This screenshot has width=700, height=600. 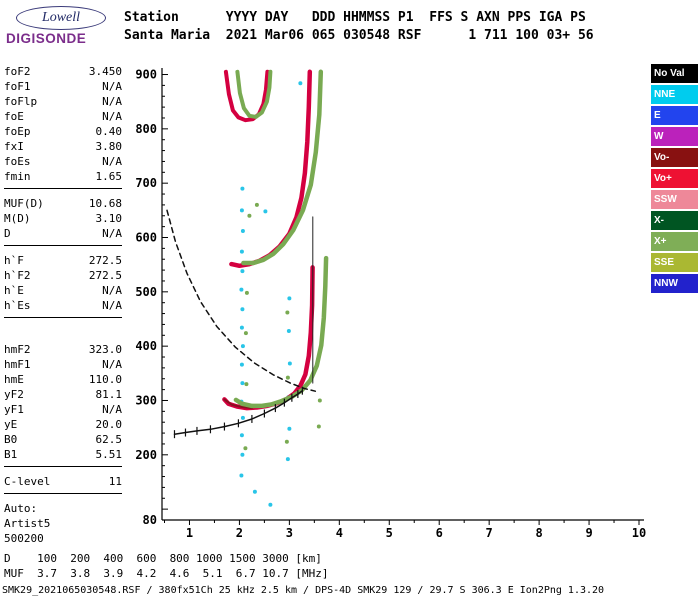 I want to click on F-1hop-X-trace, so click(x=281, y=332).